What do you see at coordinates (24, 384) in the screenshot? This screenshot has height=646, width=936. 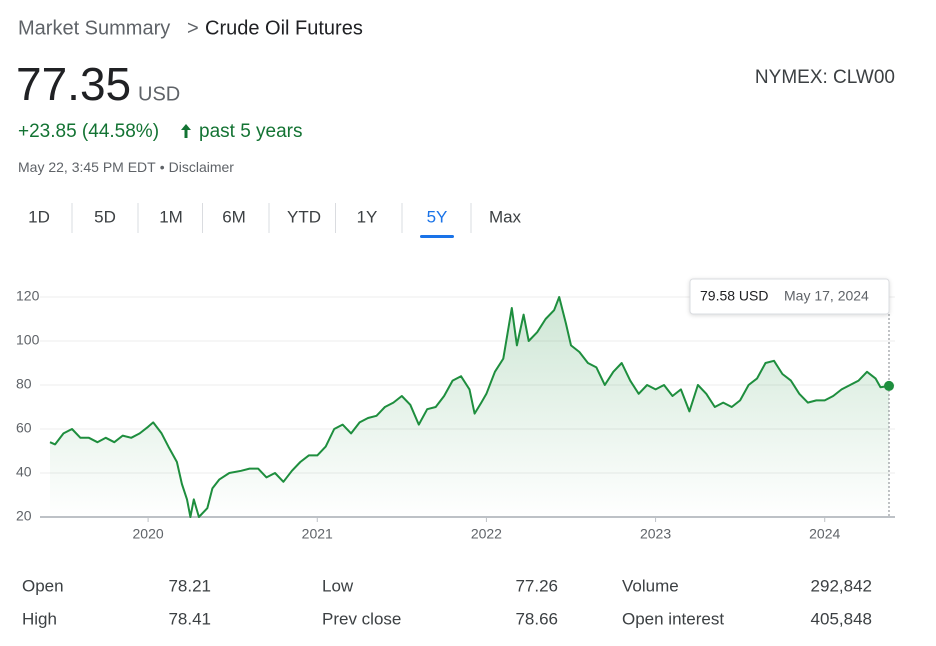 I see `y-tick-label: 80` at bounding box center [24, 384].